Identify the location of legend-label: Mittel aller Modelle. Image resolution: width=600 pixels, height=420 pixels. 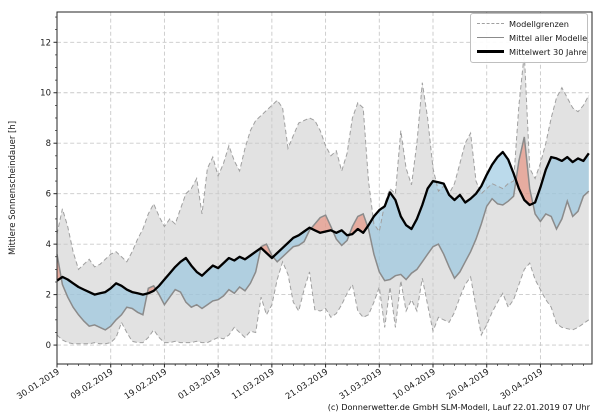
(548, 37).